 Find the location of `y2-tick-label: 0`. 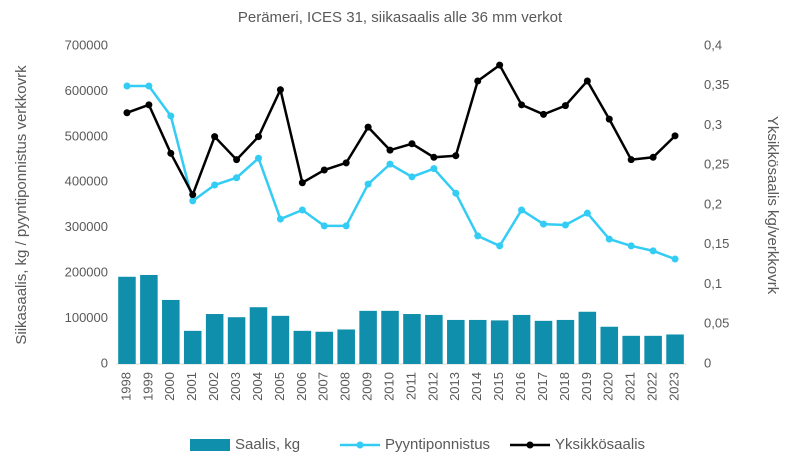

y2-tick-label: 0 is located at coordinates (707, 362).